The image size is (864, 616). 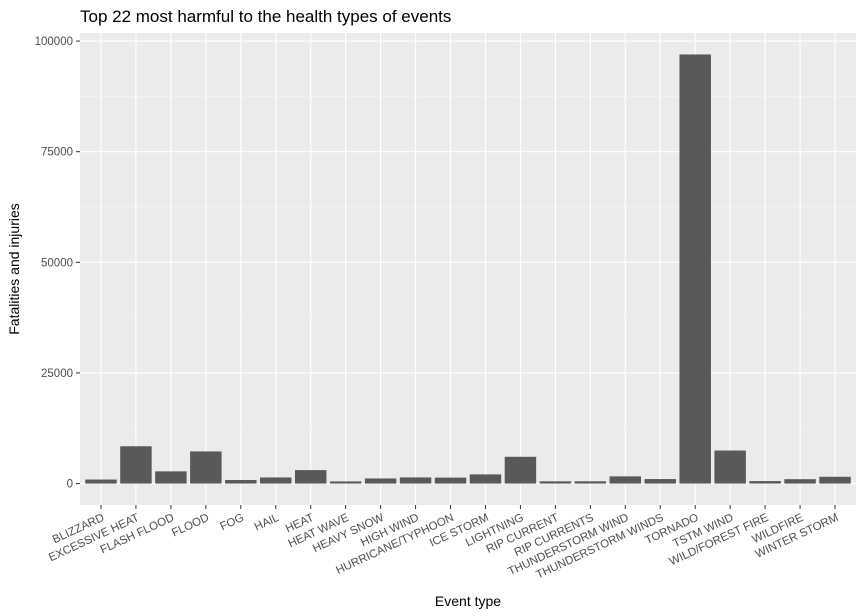 I want to click on y-tick-label: 75000, so click(x=57, y=153).